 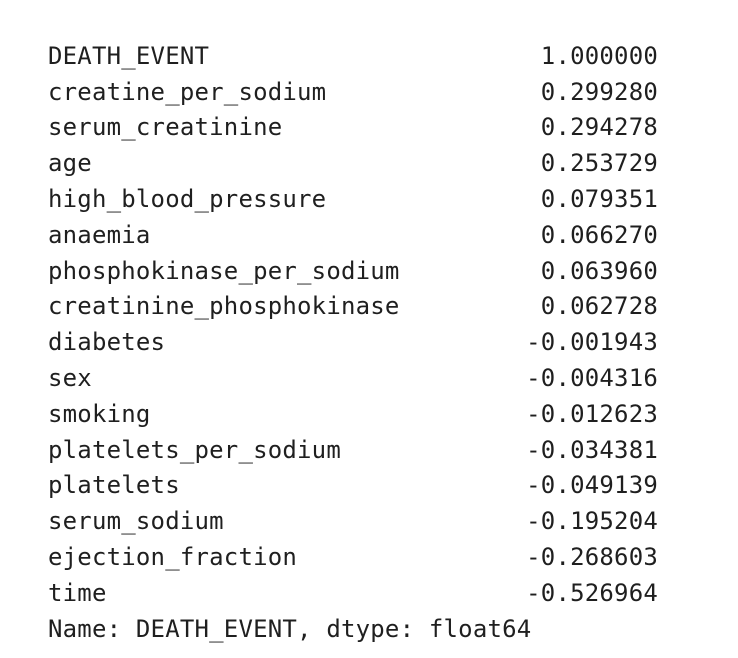 I want to click on row-label: creatinine_phosphokinase, so click(x=224, y=306).